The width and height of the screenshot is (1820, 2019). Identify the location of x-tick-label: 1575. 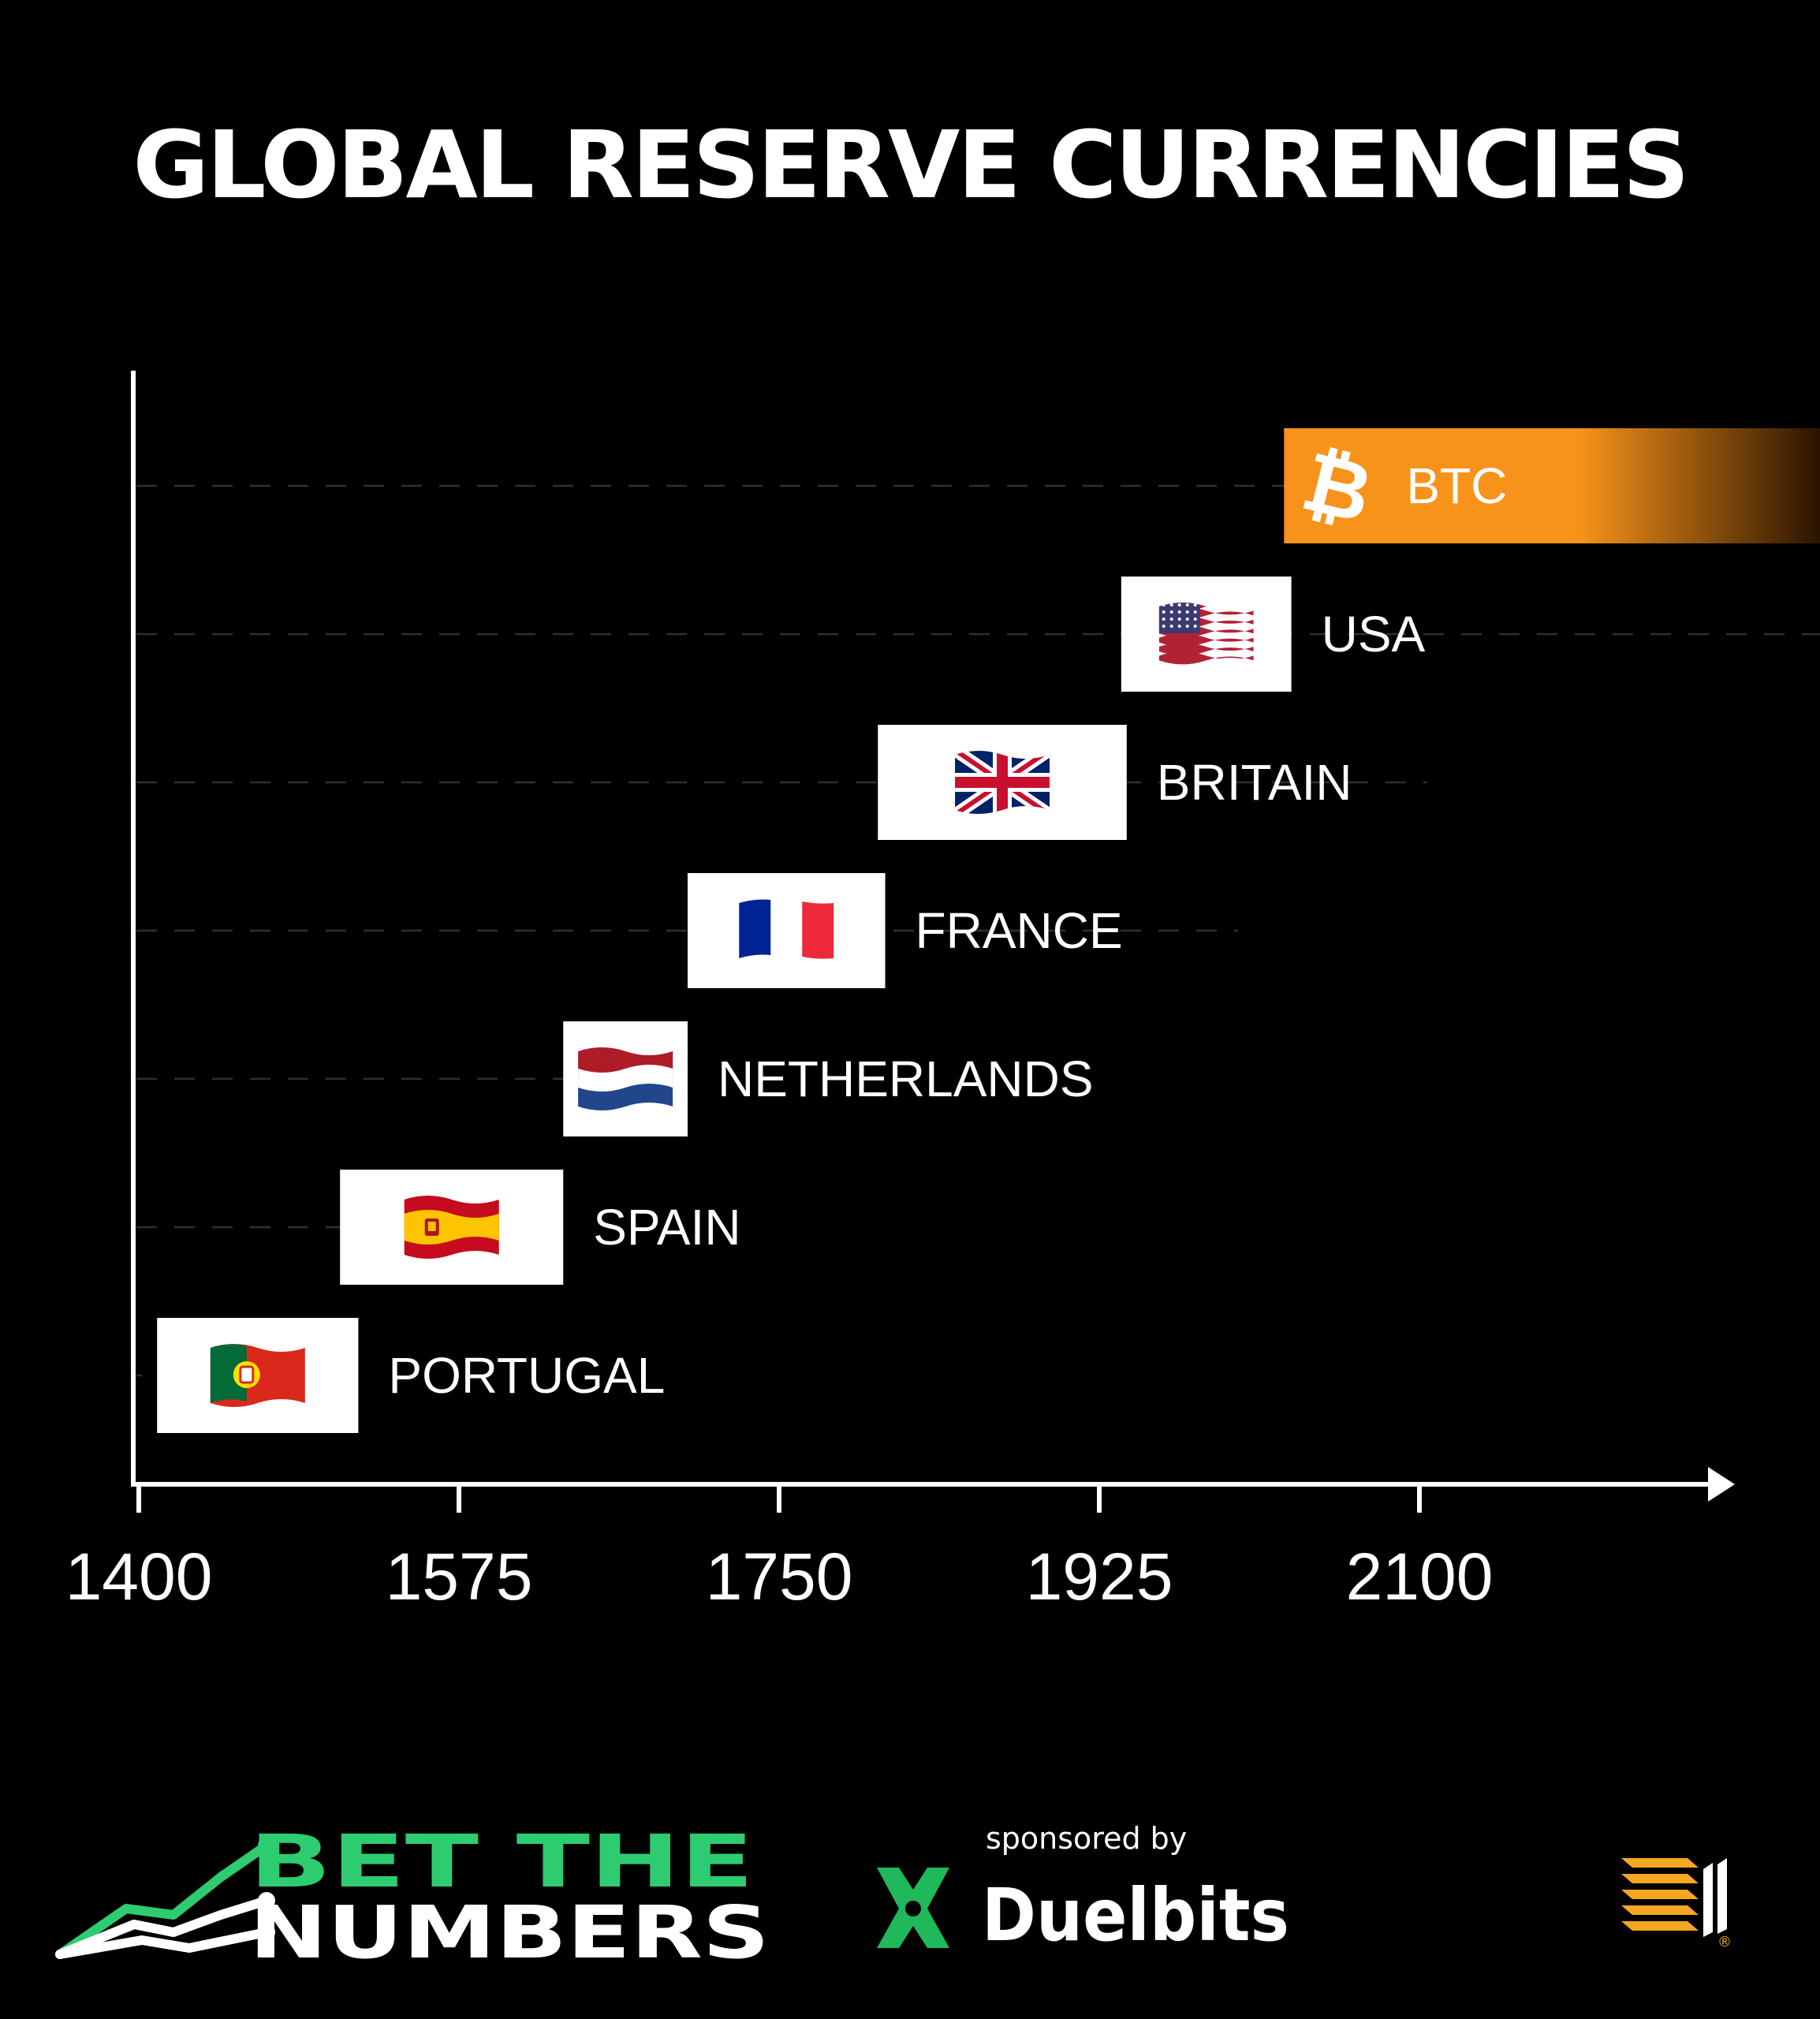
(459, 1576).